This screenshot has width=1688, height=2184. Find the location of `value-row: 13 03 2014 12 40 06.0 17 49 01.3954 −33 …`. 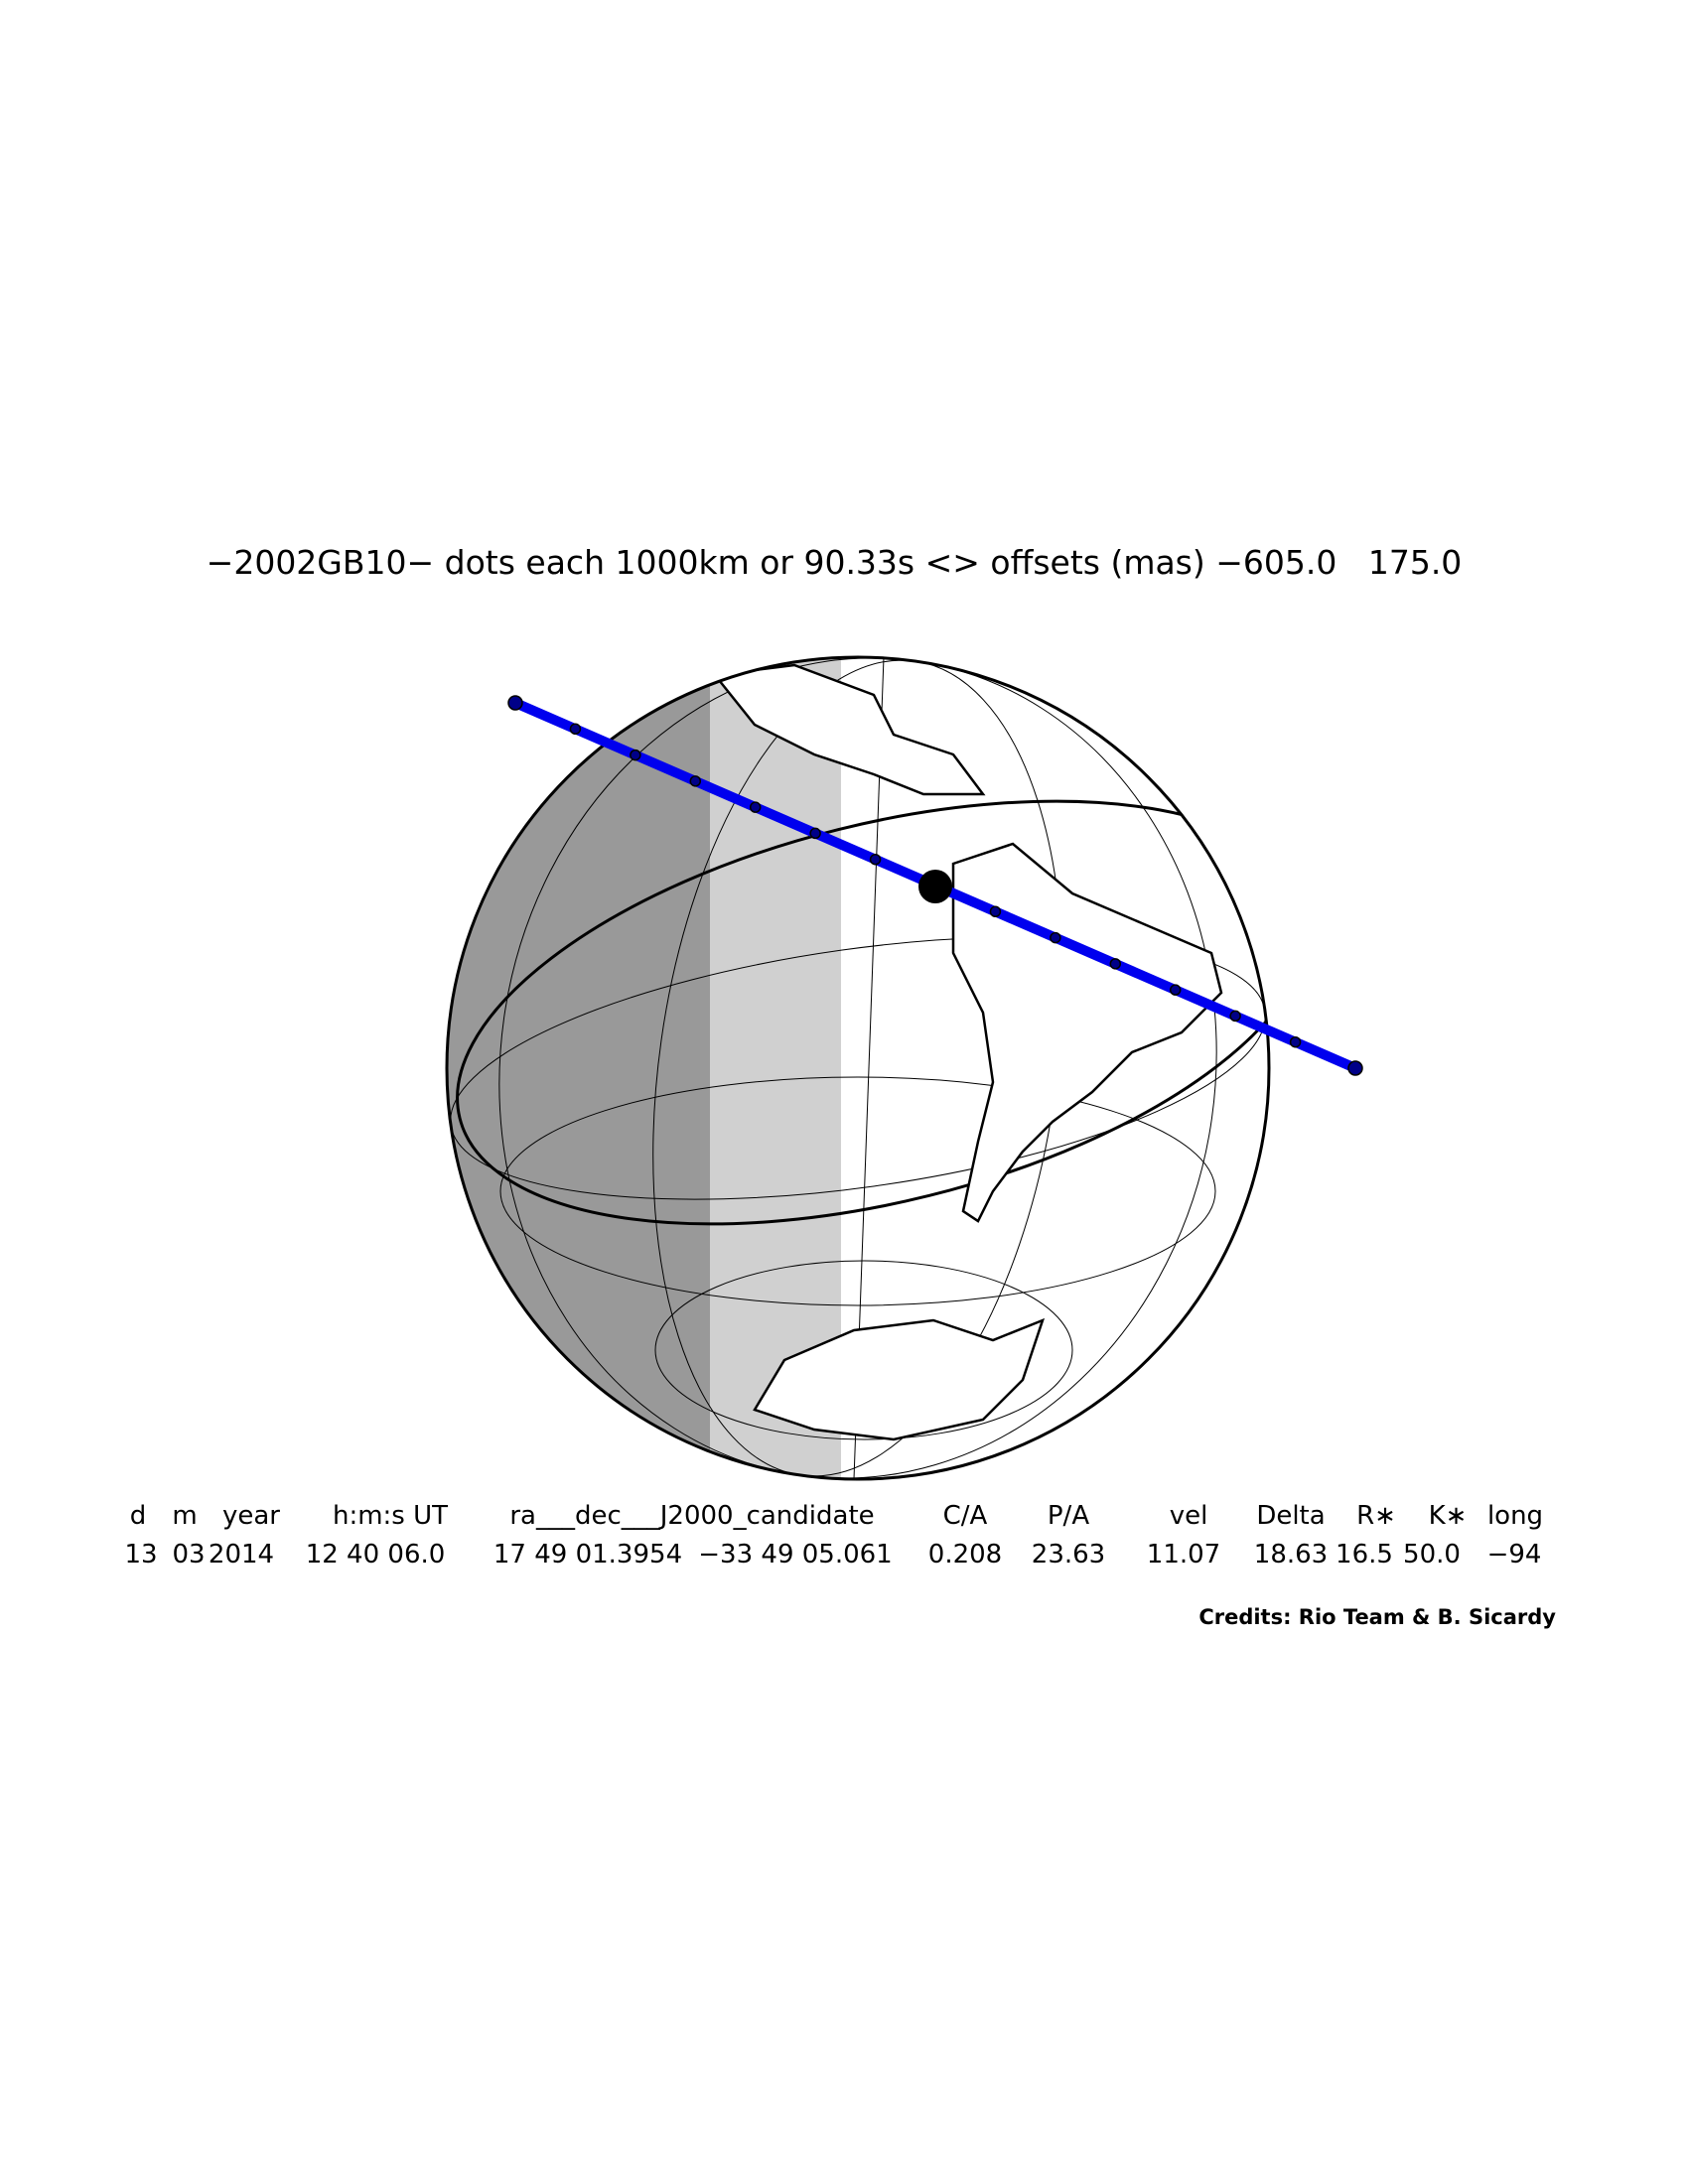

value-row: 13 03 2014 12 40 06.0 17 49 01.3954 −33 … is located at coordinates (832, 1555).